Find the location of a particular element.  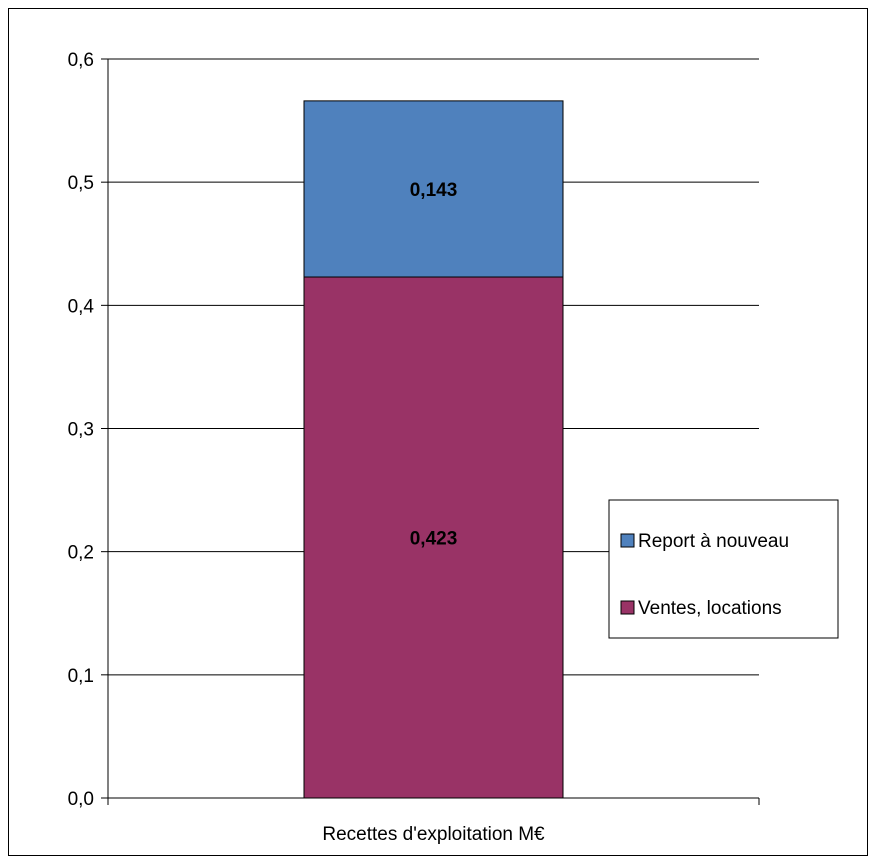

y-tick-label: 0,6 is located at coordinates (81, 60).